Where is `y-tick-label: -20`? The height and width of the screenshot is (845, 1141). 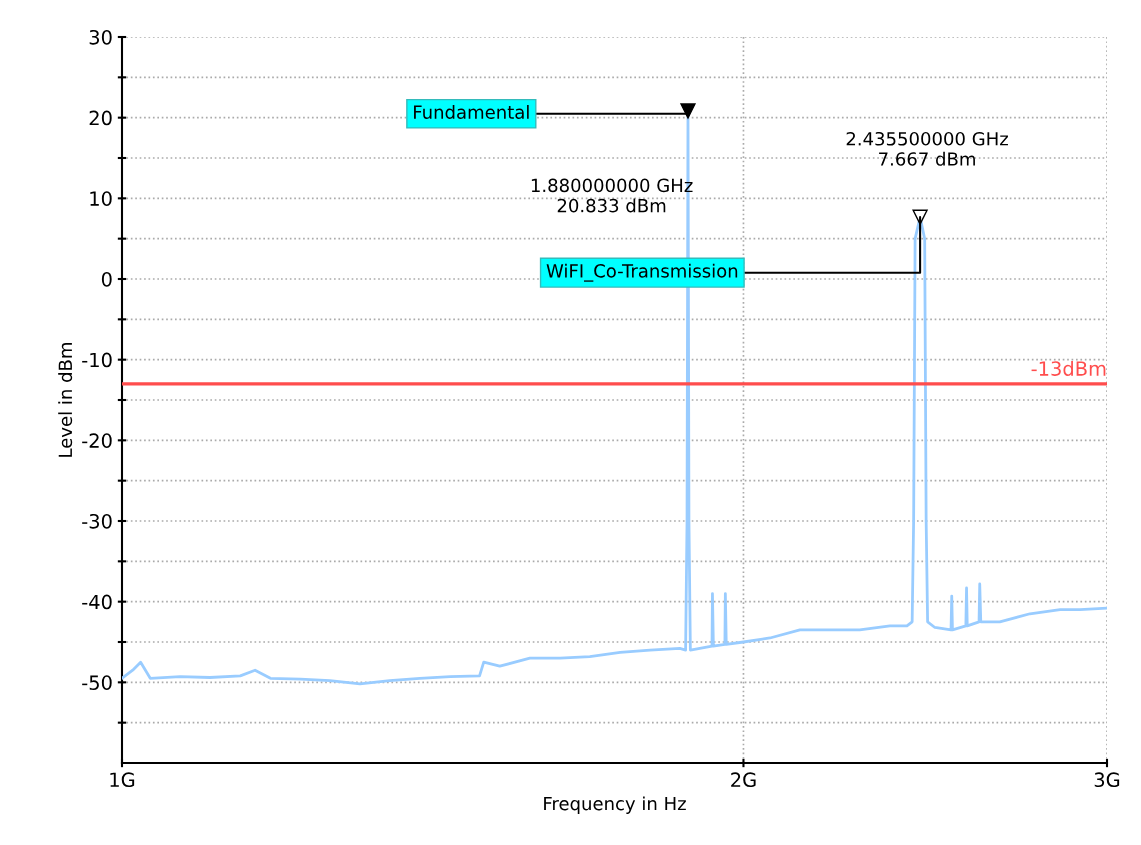 y-tick-label: -20 is located at coordinates (97, 440).